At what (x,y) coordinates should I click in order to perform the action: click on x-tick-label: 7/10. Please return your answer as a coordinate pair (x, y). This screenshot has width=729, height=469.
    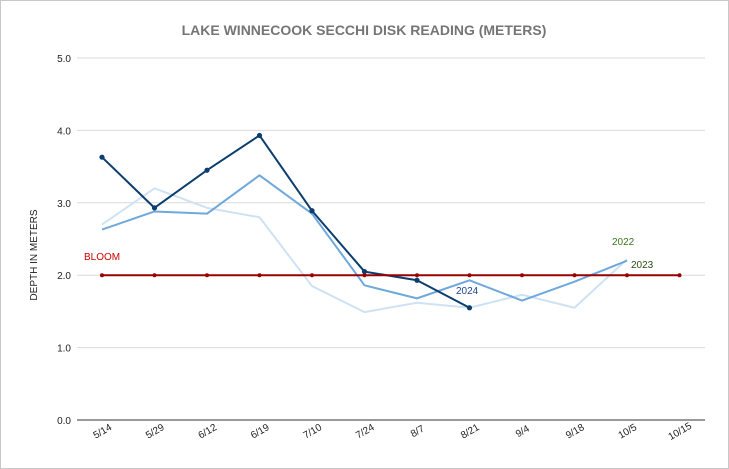
    Looking at the image, I should click on (313, 431).